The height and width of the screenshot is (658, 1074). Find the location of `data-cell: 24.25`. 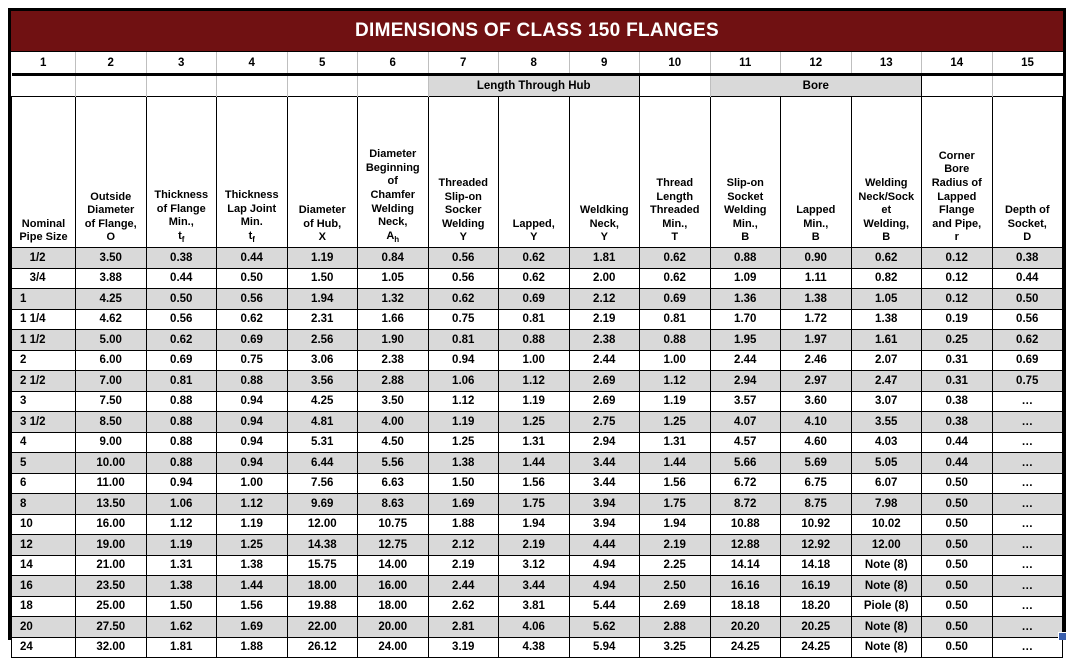

data-cell: 24.25 is located at coordinates (816, 647).